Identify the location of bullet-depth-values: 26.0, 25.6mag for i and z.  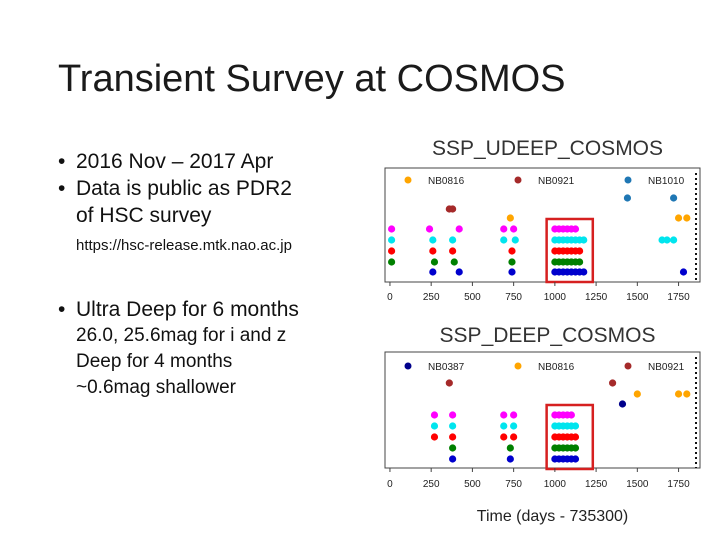
(181, 335).